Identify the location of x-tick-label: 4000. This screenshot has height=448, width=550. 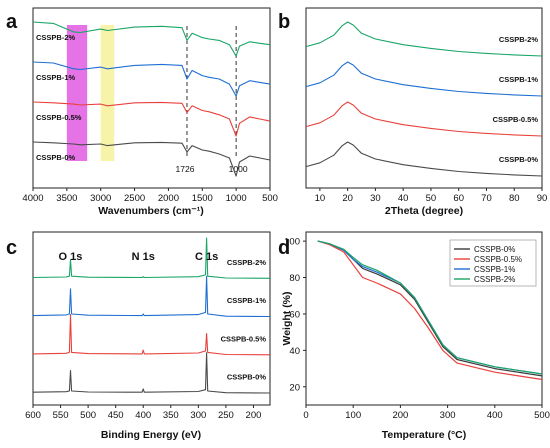
(32, 198).